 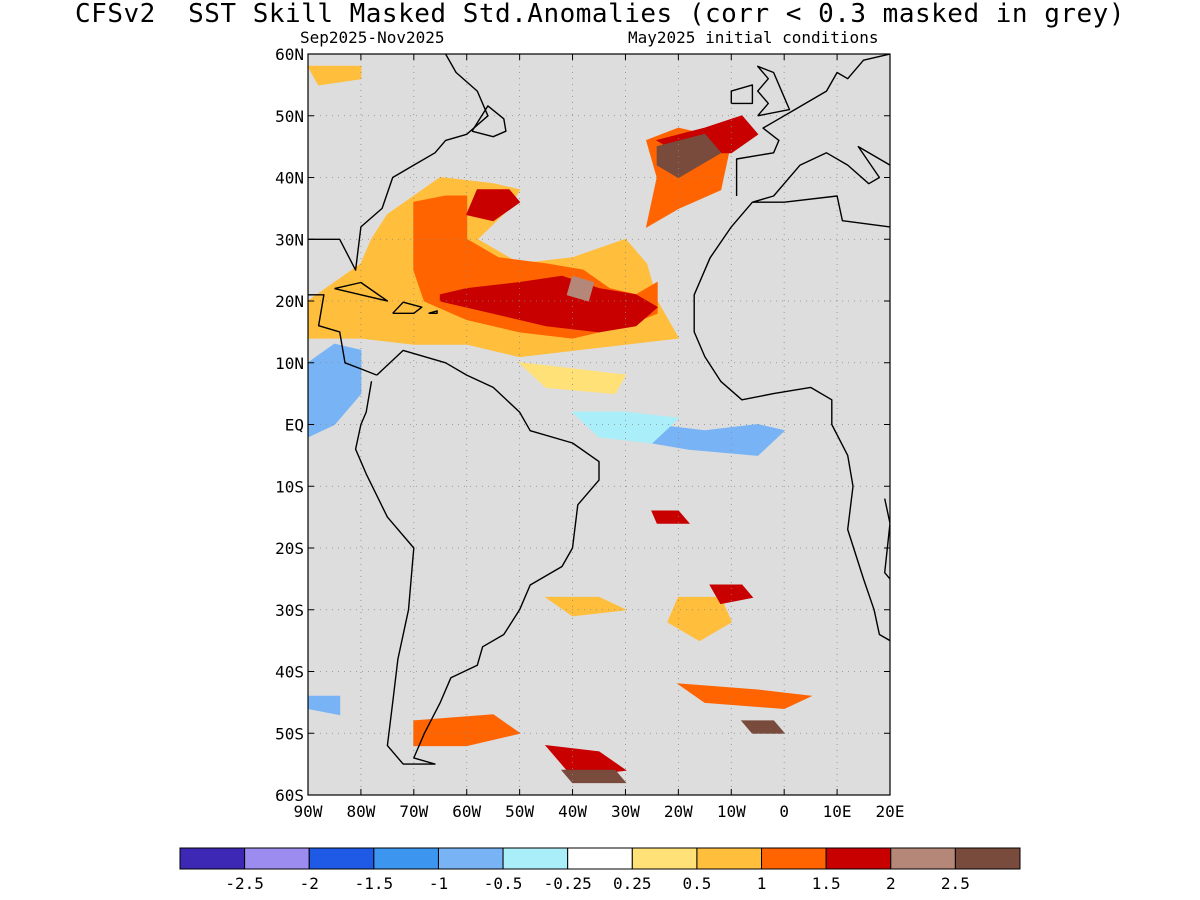 I want to click on lon-tick-label: 80W, so click(x=360, y=811).